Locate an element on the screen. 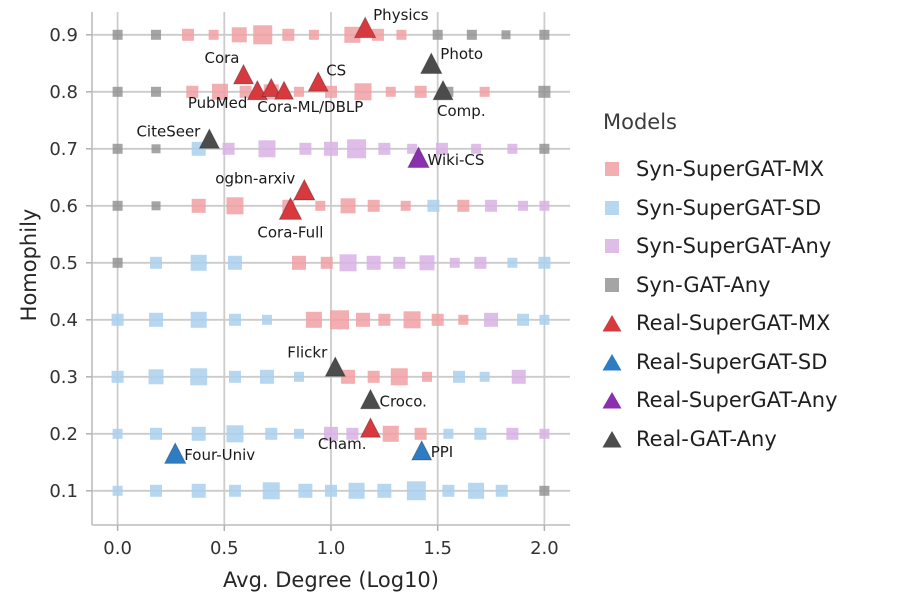  dataset-annotation: Cora-Full is located at coordinates (290, 232).